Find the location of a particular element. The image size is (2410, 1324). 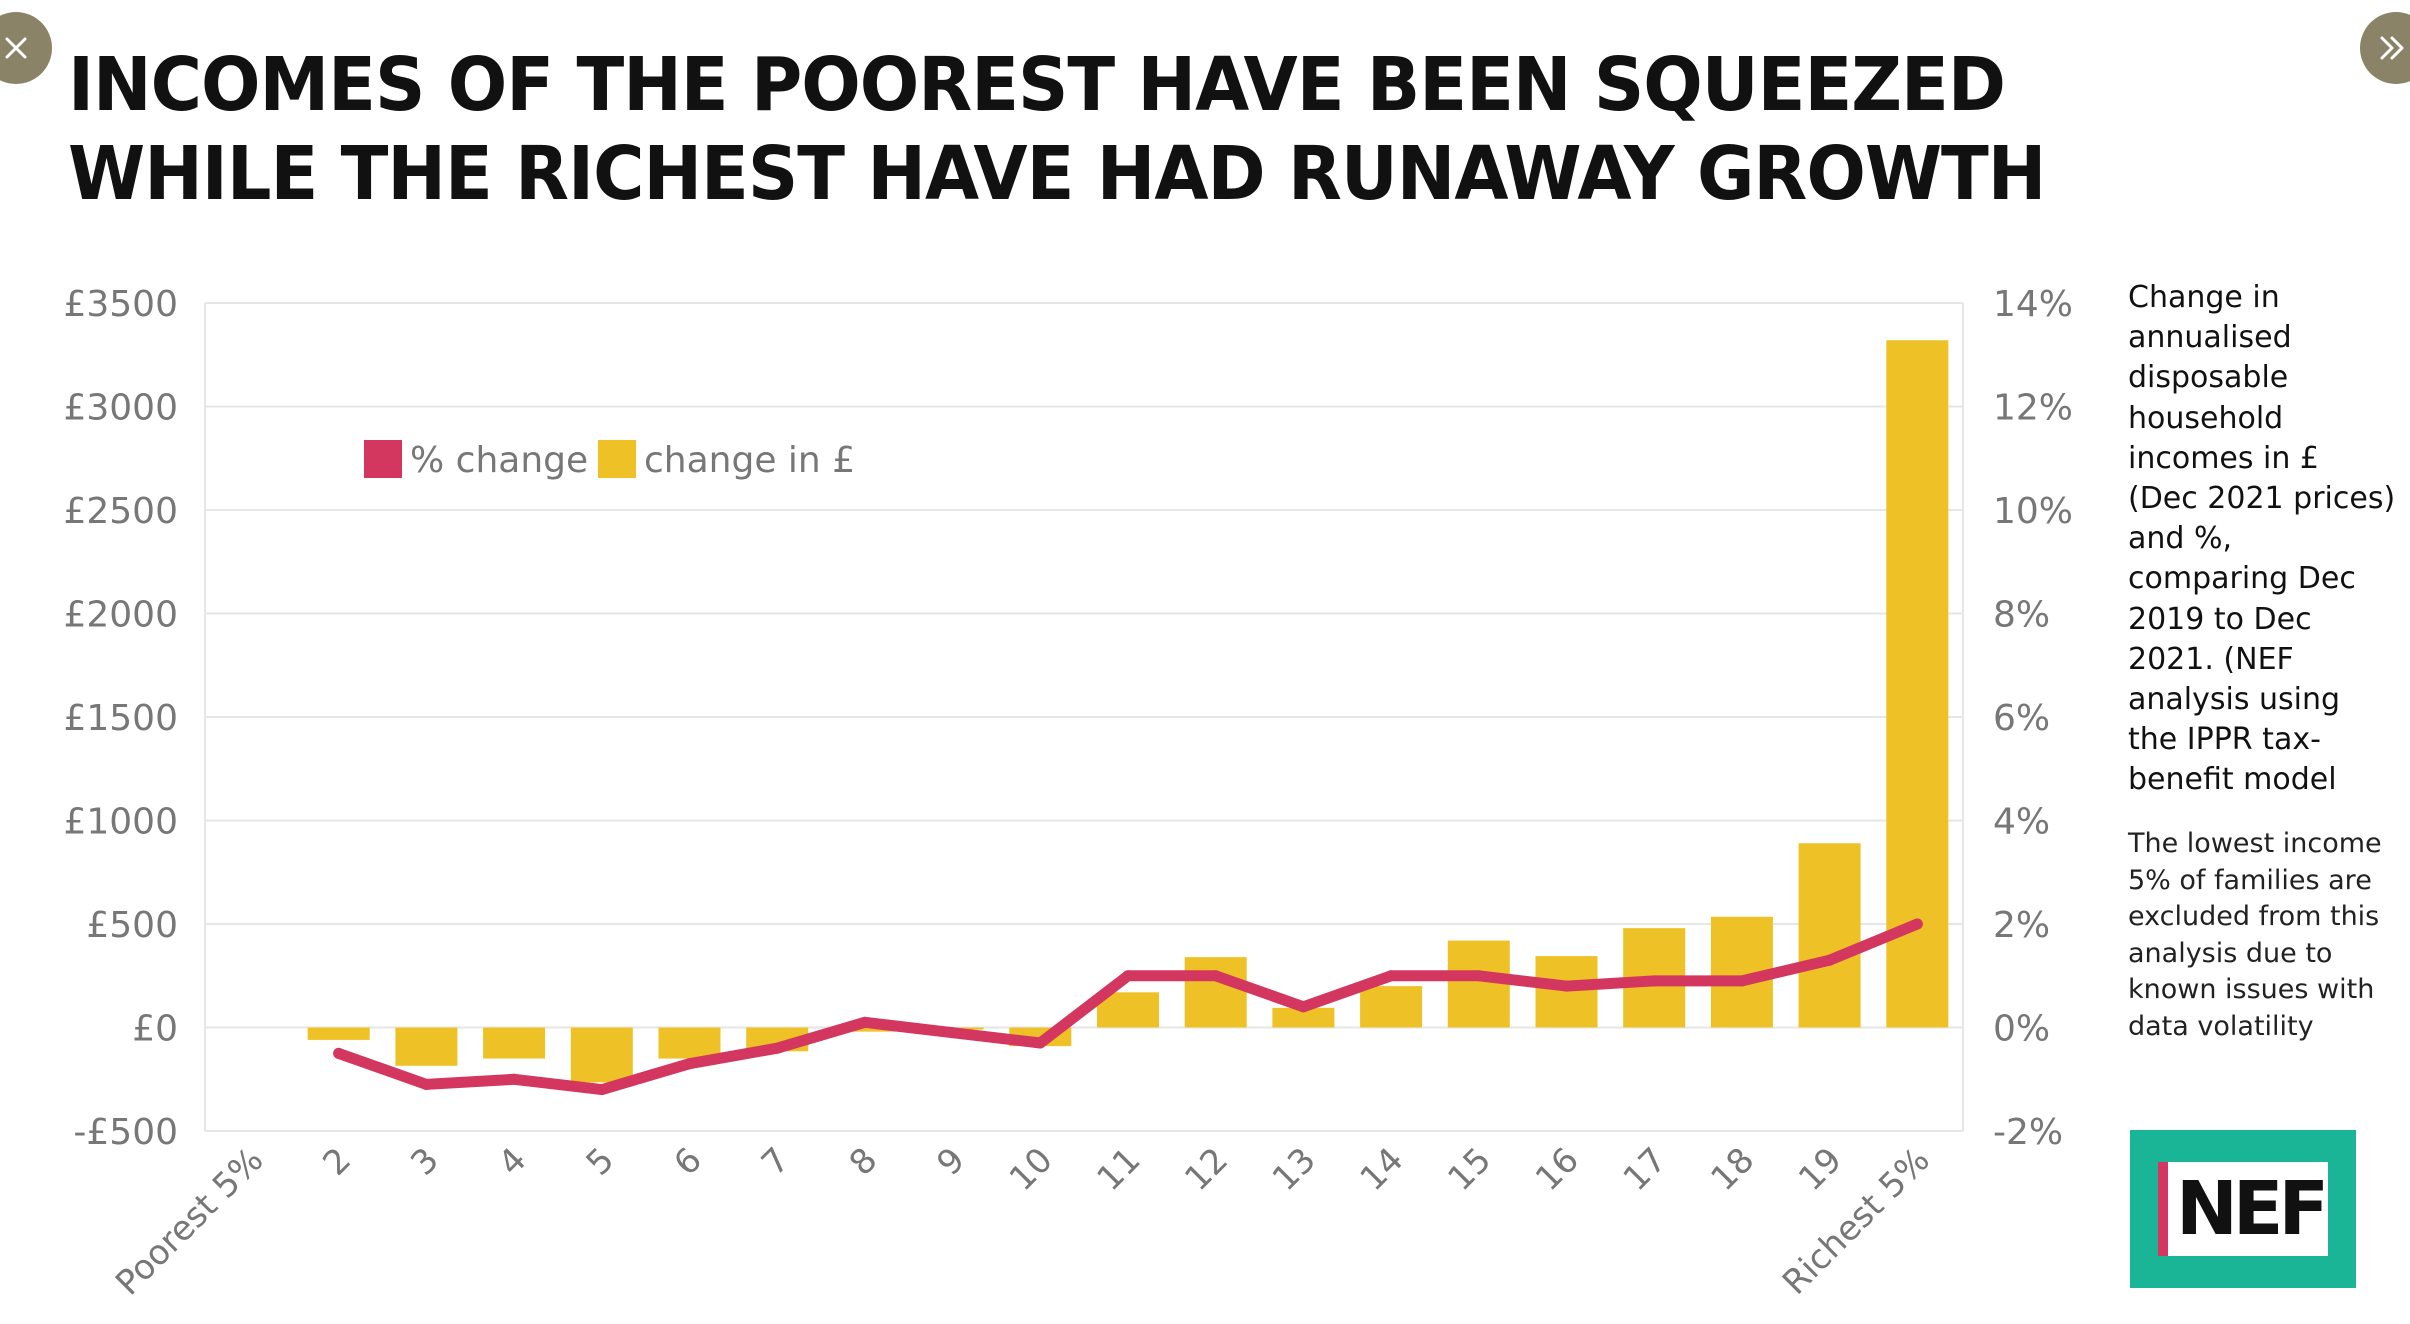

legend-label-change-in-pounds: change in £ is located at coordinates (749, 460).